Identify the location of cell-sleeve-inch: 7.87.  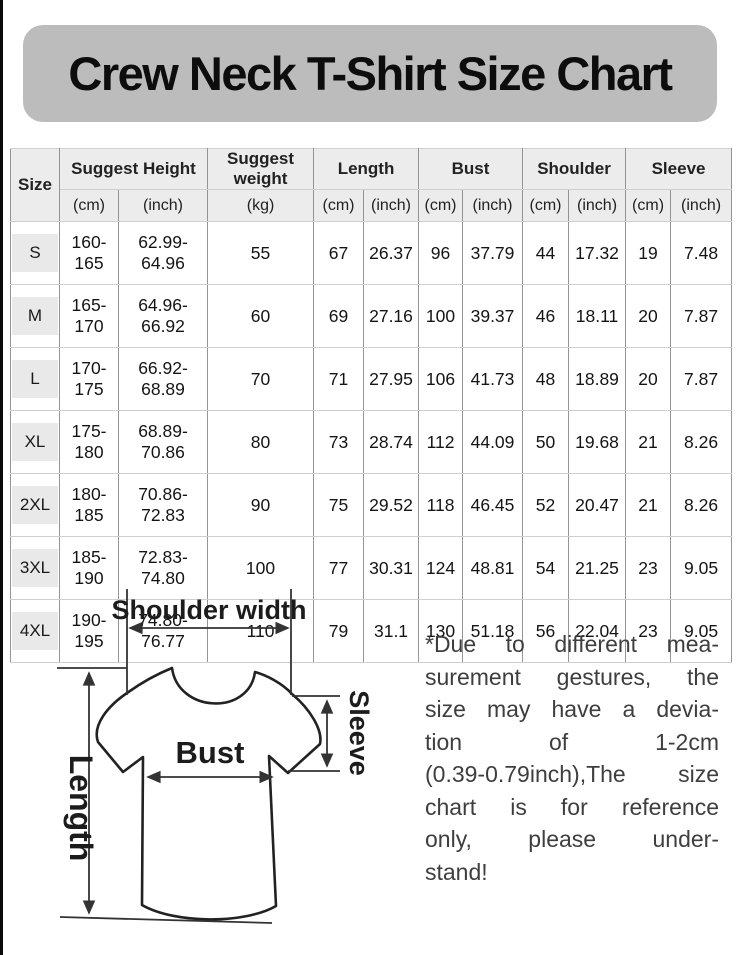
(701, 316).